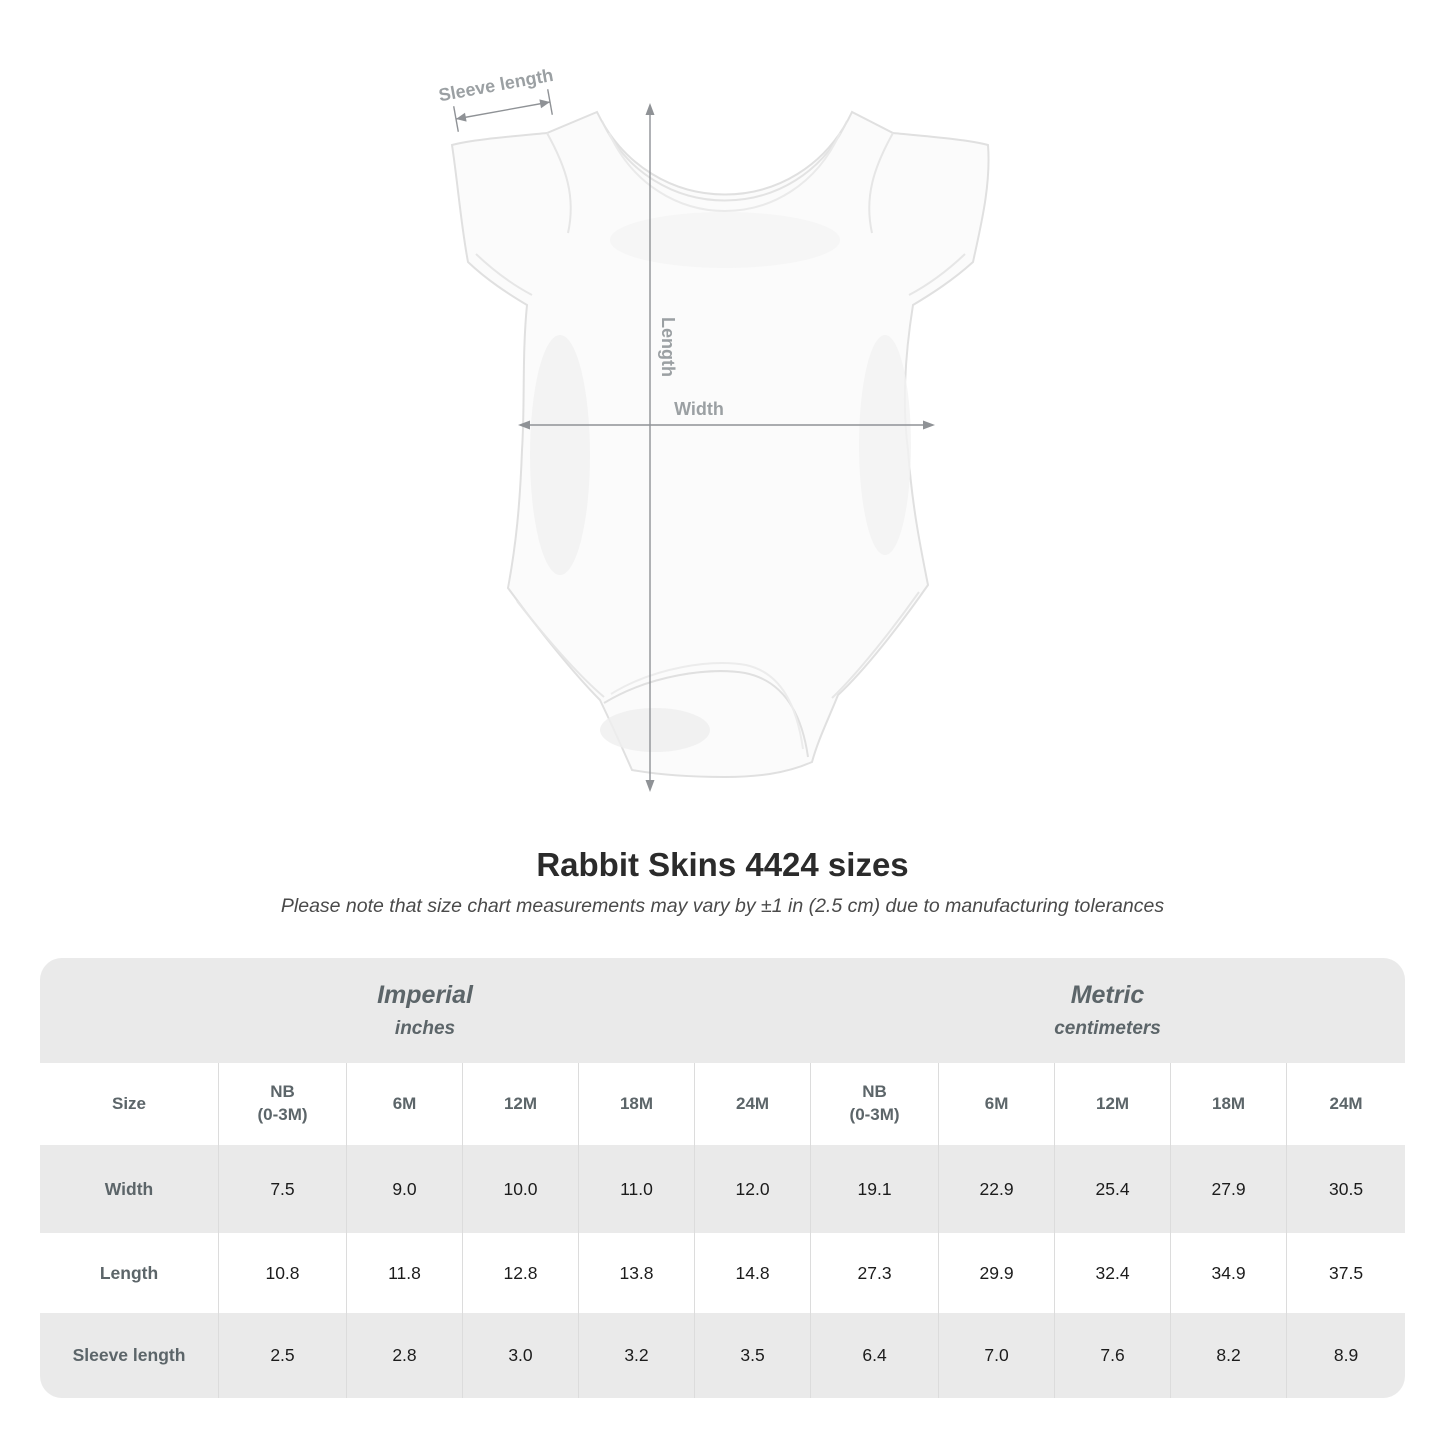 This screenshot has height=1445, width=1445. I want to click on imperial-sublabel: inches, so click(425, 1029).